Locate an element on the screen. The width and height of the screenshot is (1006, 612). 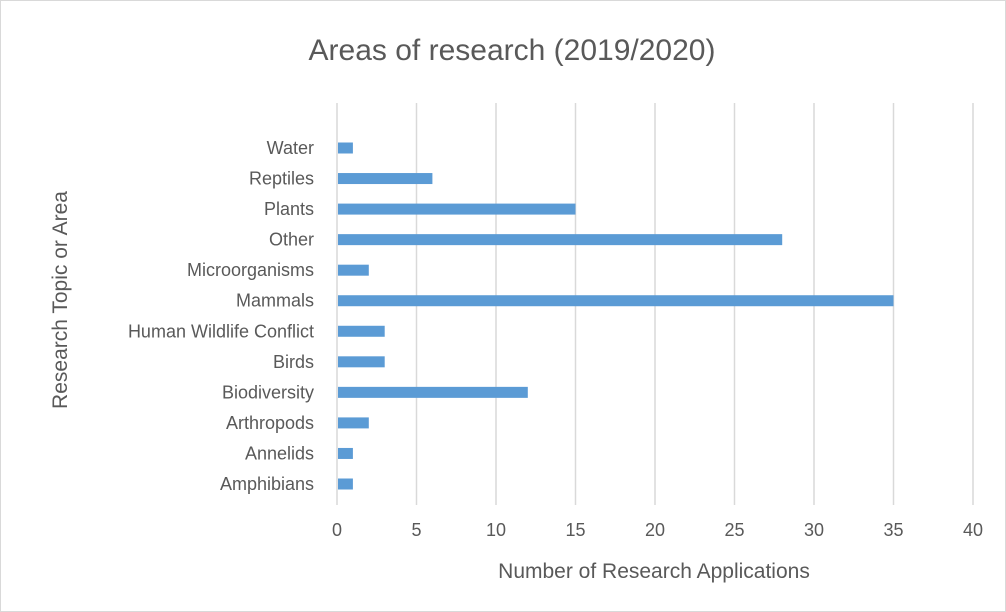
category-label-plants: Plants is located at coordinates (289, 209).